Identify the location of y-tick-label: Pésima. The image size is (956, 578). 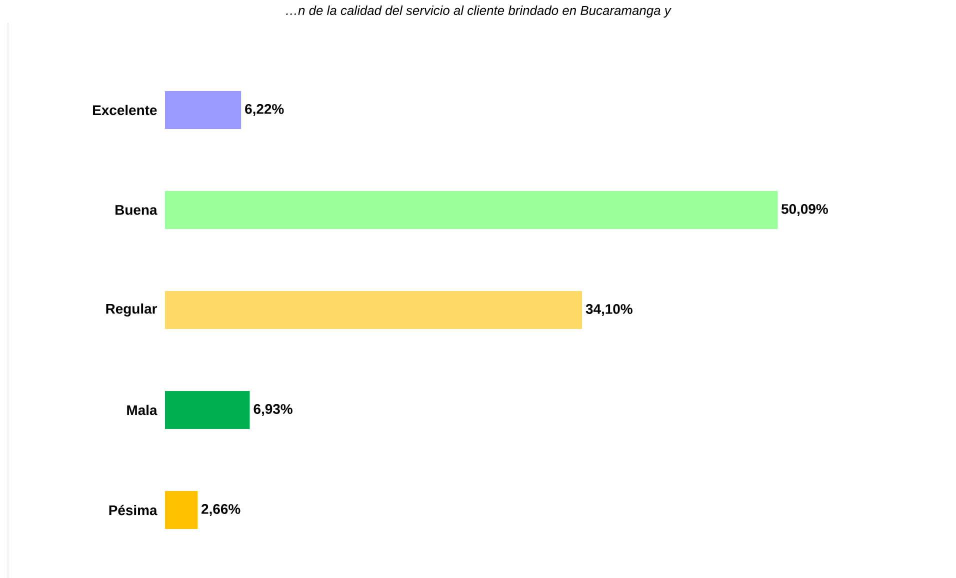
(133, 510).